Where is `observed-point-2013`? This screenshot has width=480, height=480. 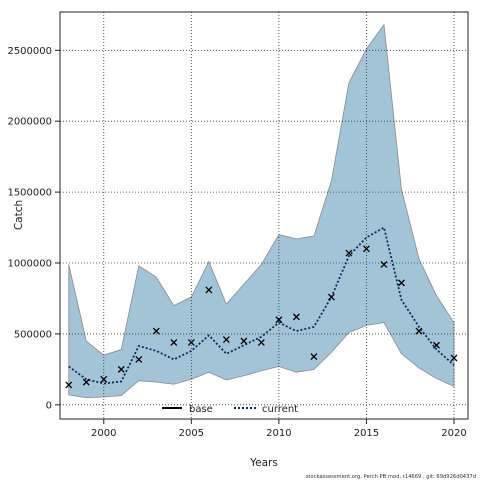
observed-point-2013 is located at coordinates (331, 297).